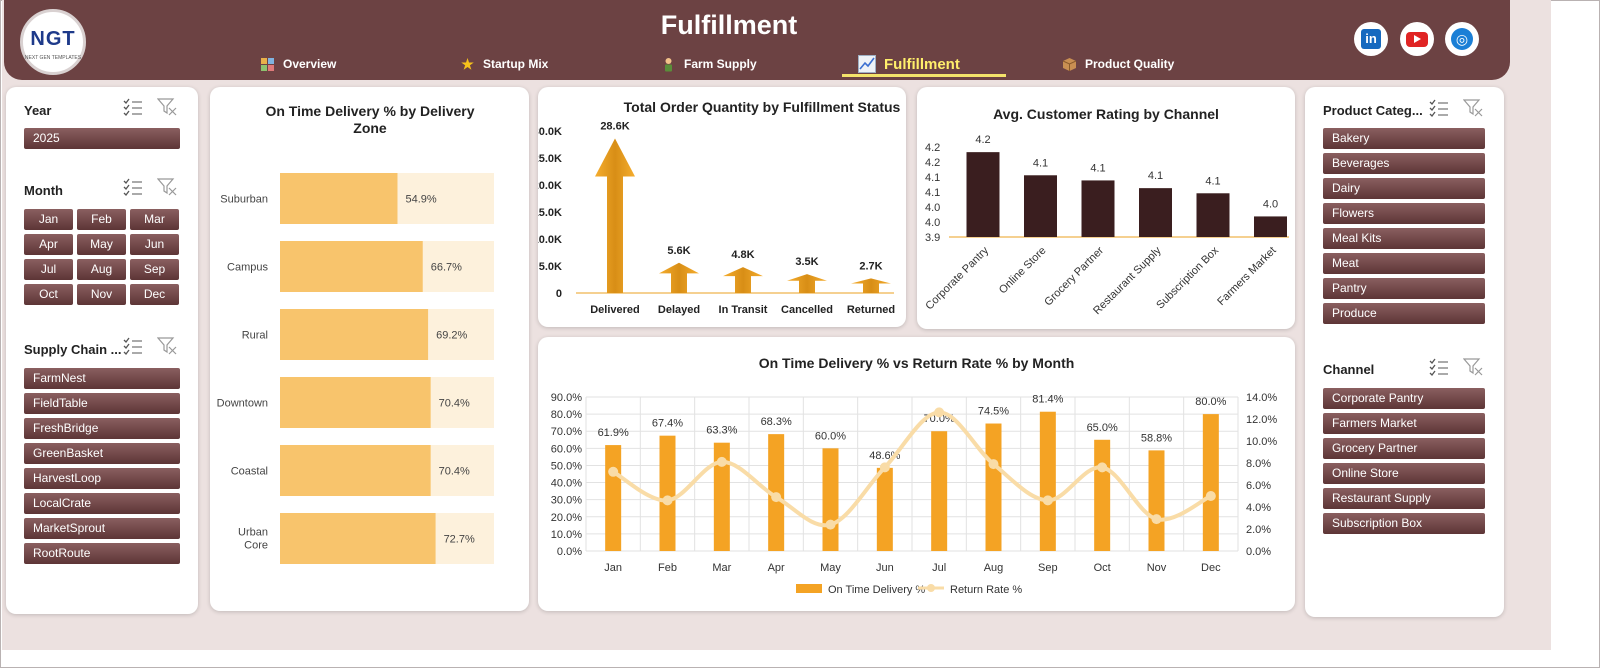 This screenshot has height=668, width=1600. What do you see at coordinates (1404, 138) in the screenshot?
I see `category-option-bakery: Bakery` at bounding box center [1404, 138].